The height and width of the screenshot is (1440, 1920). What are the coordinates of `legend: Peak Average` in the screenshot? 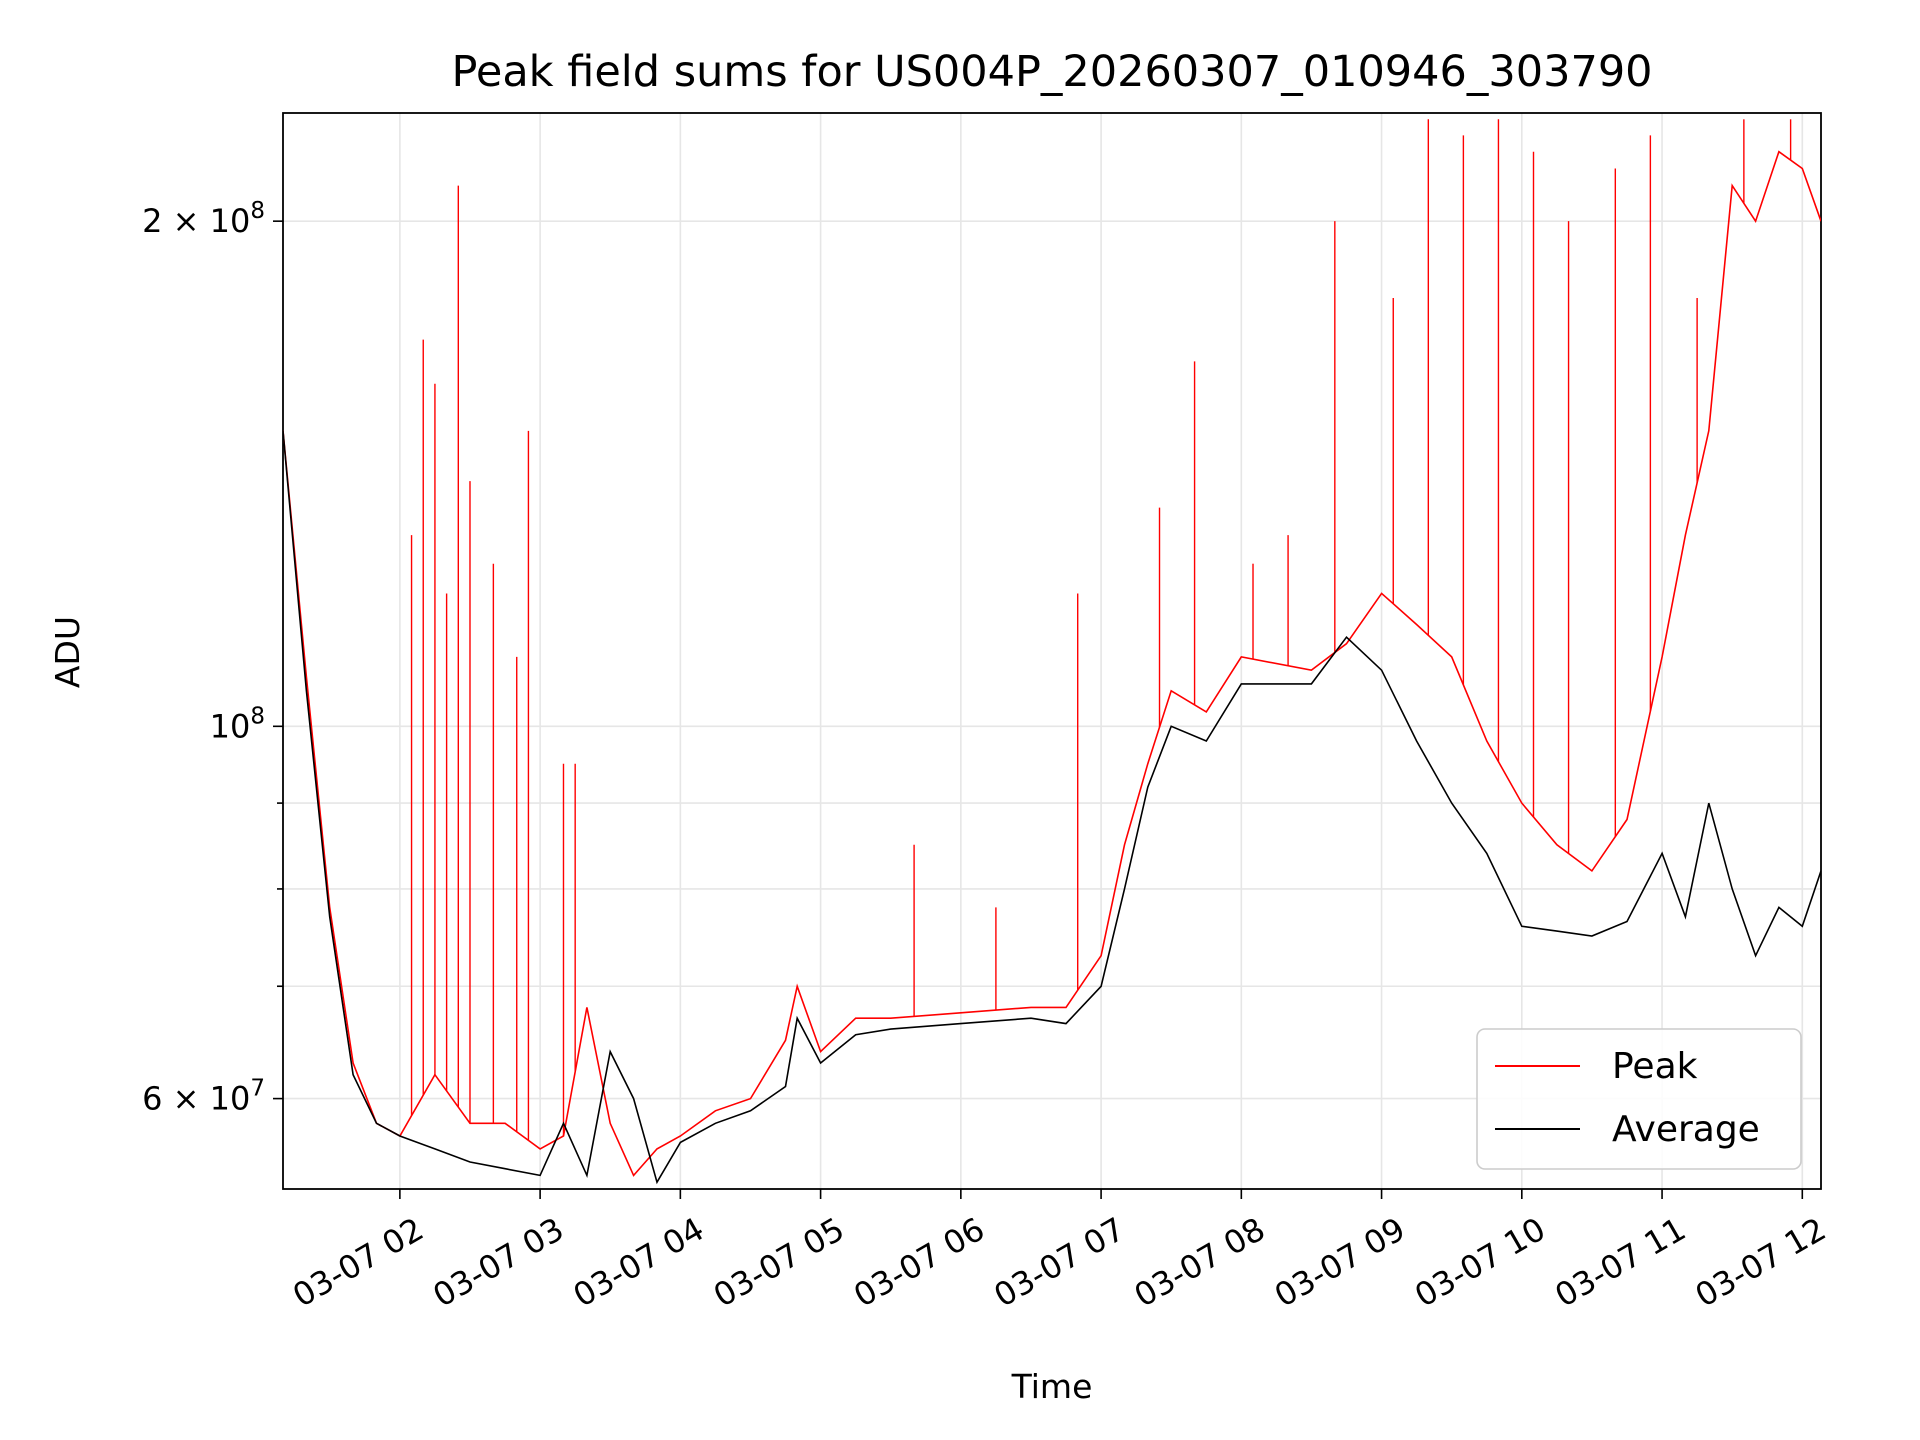 It's located at (1639, 1099).